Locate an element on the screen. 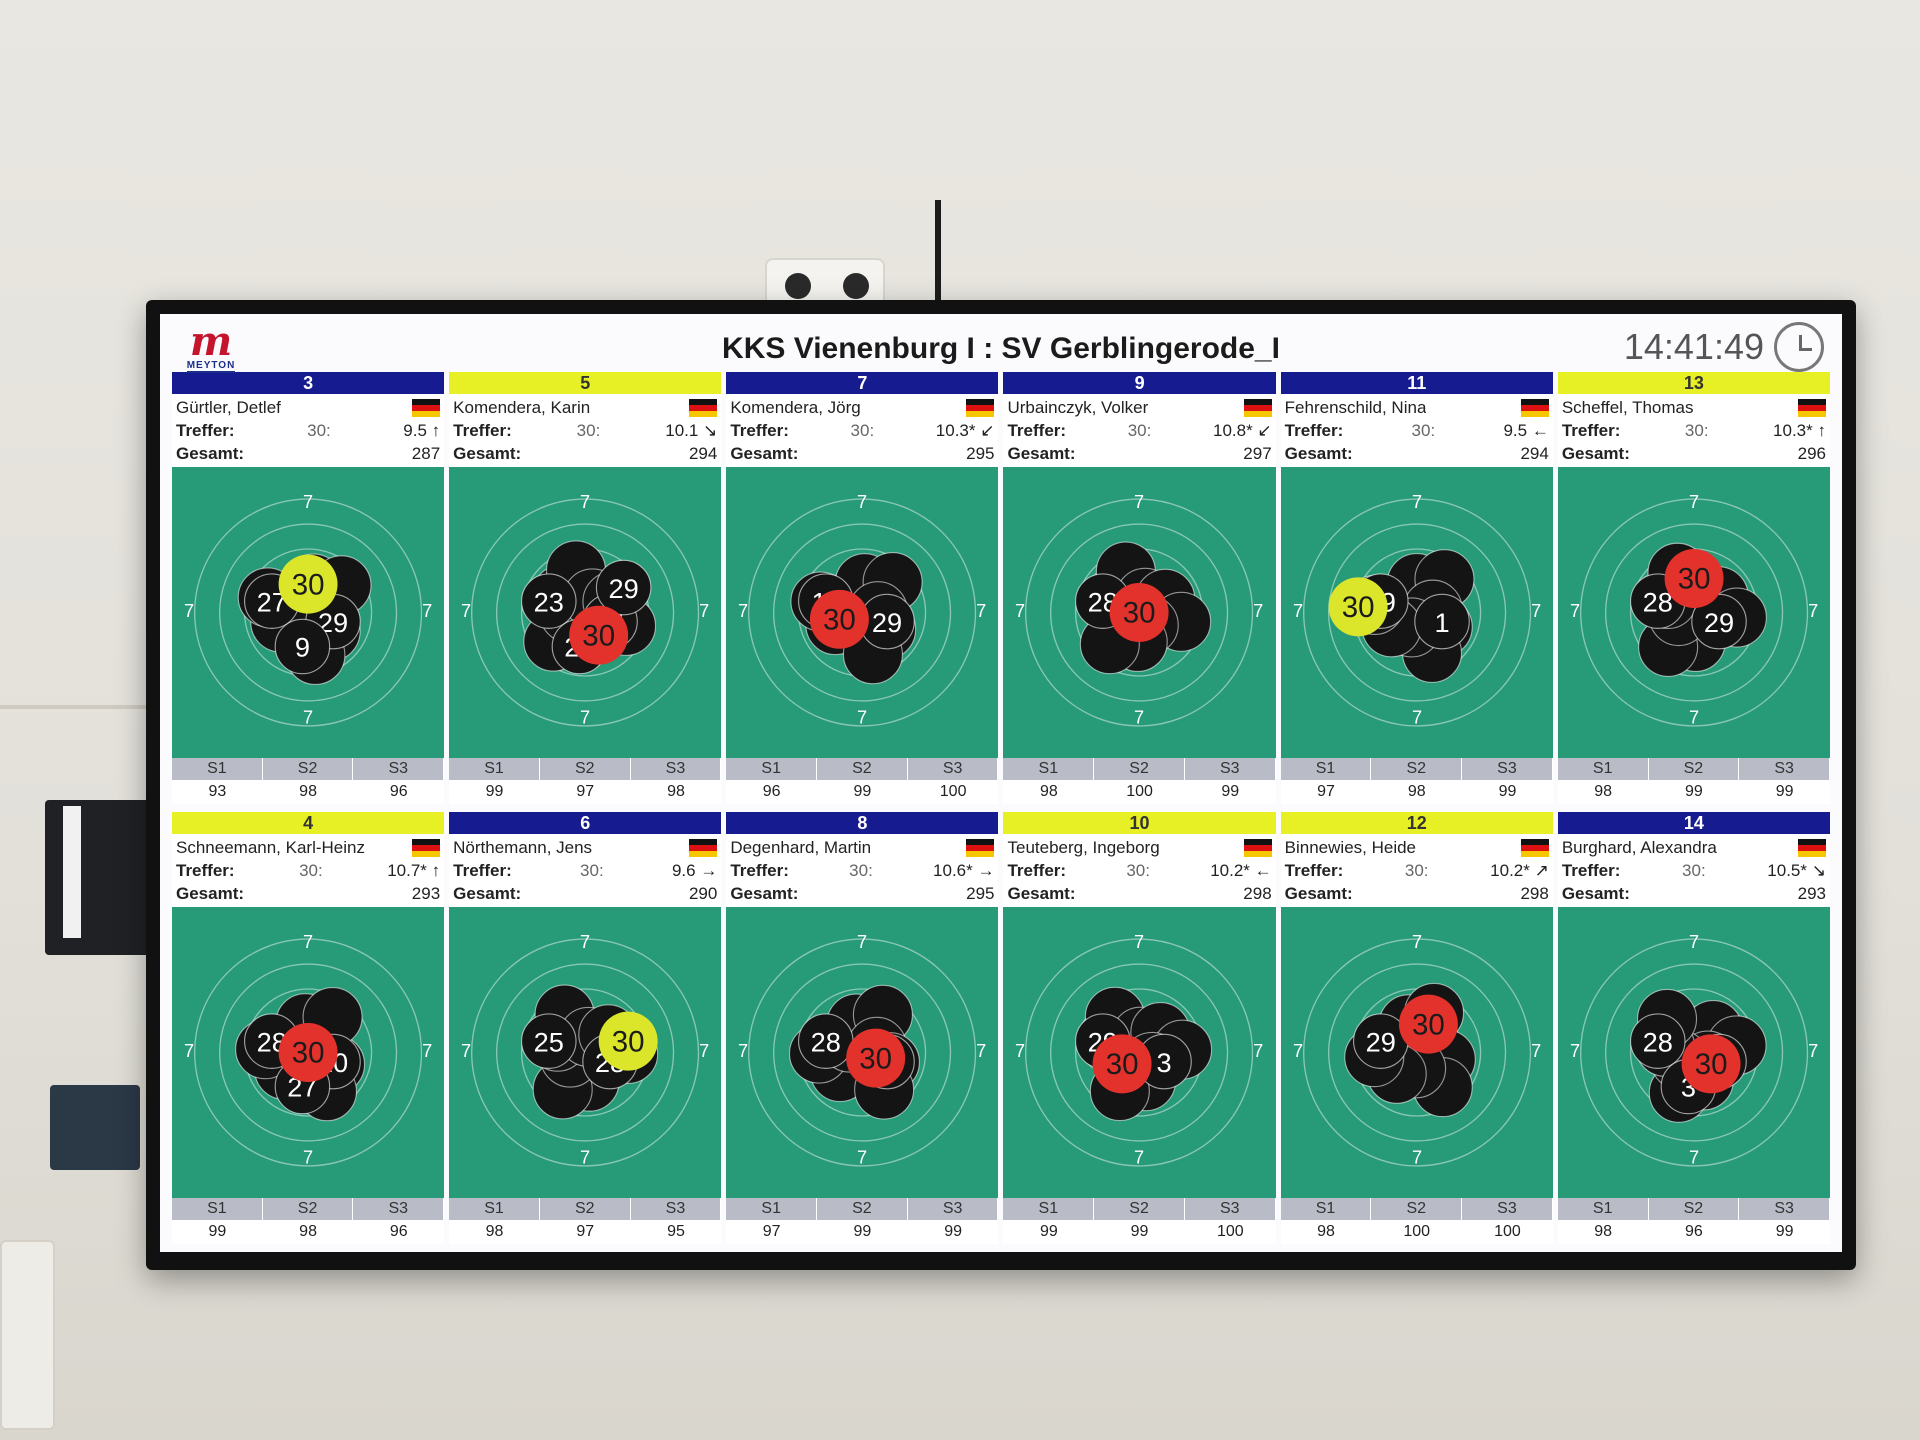  lane-number: 7 is located at coordinates (862, 383).